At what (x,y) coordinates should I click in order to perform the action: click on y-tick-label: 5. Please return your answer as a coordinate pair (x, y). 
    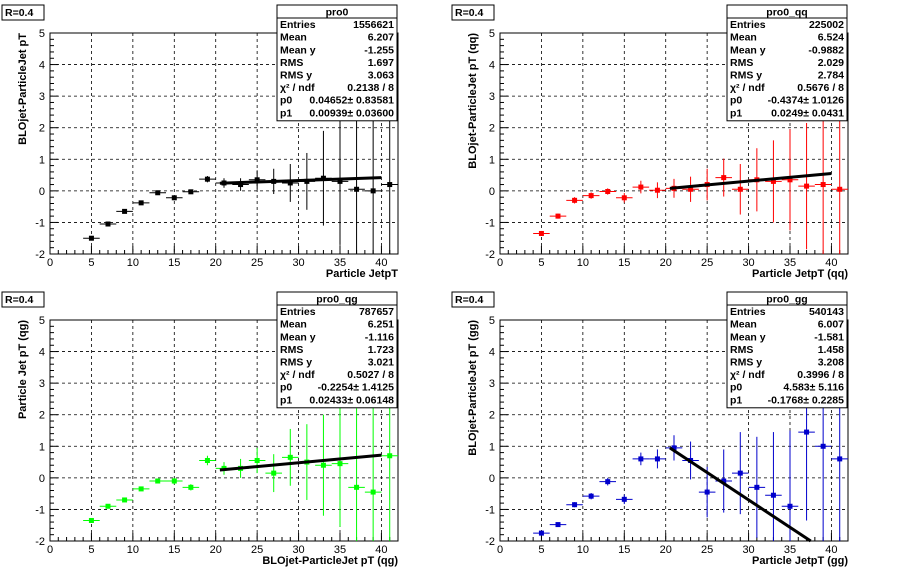
    Looking at the image, I should click on (492, 321).